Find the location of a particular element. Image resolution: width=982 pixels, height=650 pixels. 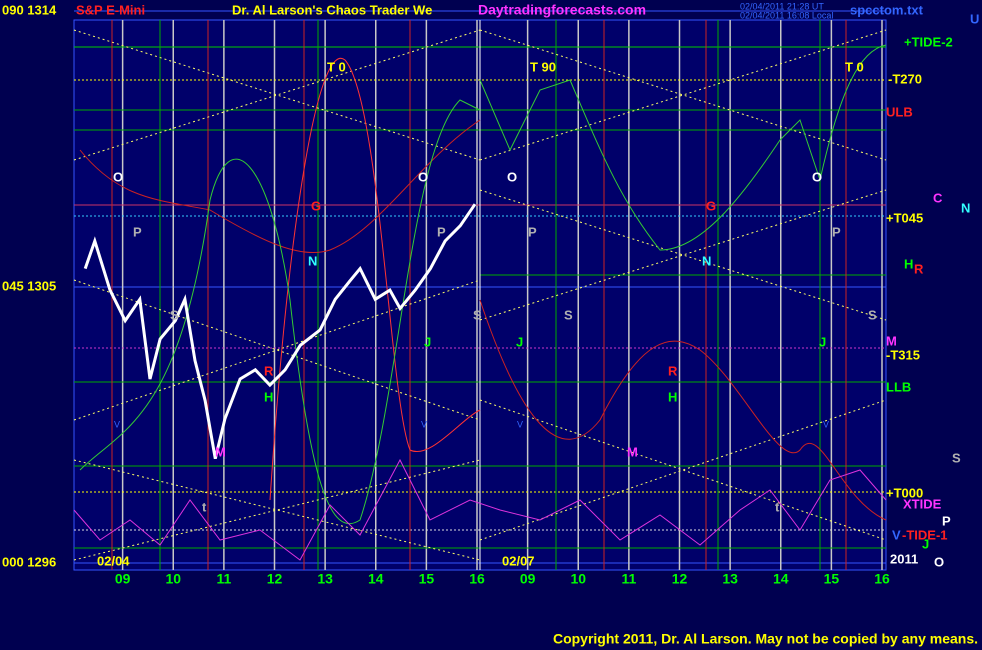

right-label: +T000 is located at coordinates (904, 492).